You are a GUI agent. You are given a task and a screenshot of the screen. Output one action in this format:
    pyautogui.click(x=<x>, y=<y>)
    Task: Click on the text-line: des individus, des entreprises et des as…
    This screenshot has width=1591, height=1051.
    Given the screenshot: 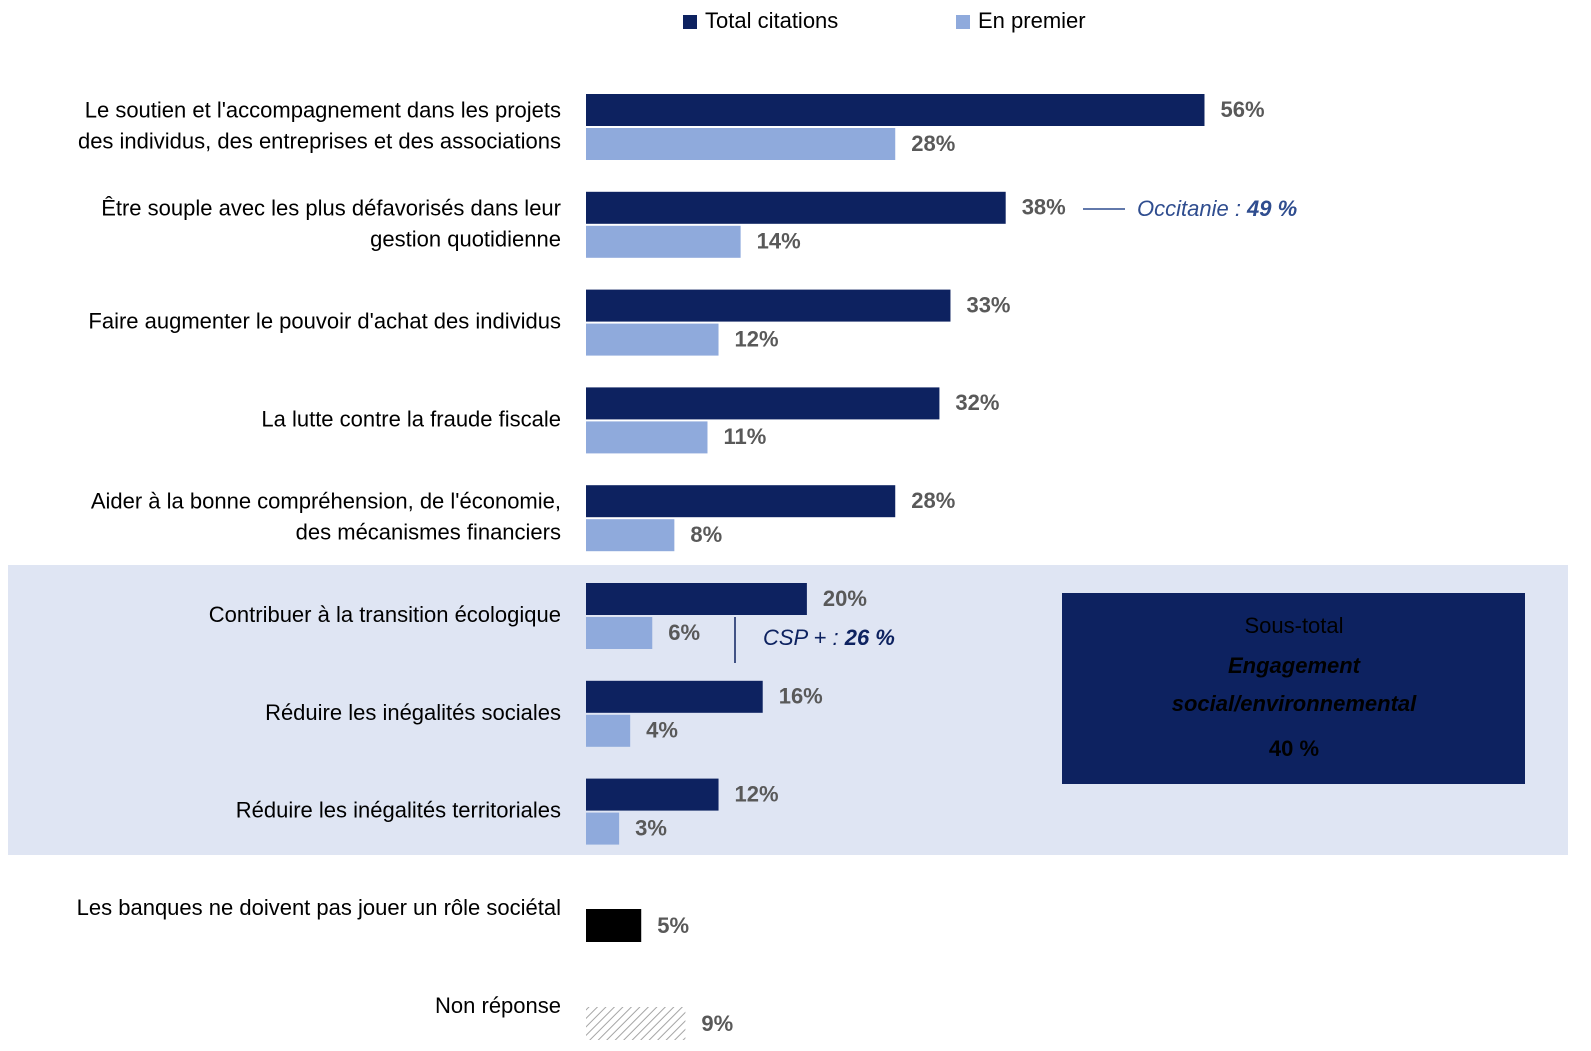 What is the action you would take?
    pyautogui.click(x=319, y=140)
    